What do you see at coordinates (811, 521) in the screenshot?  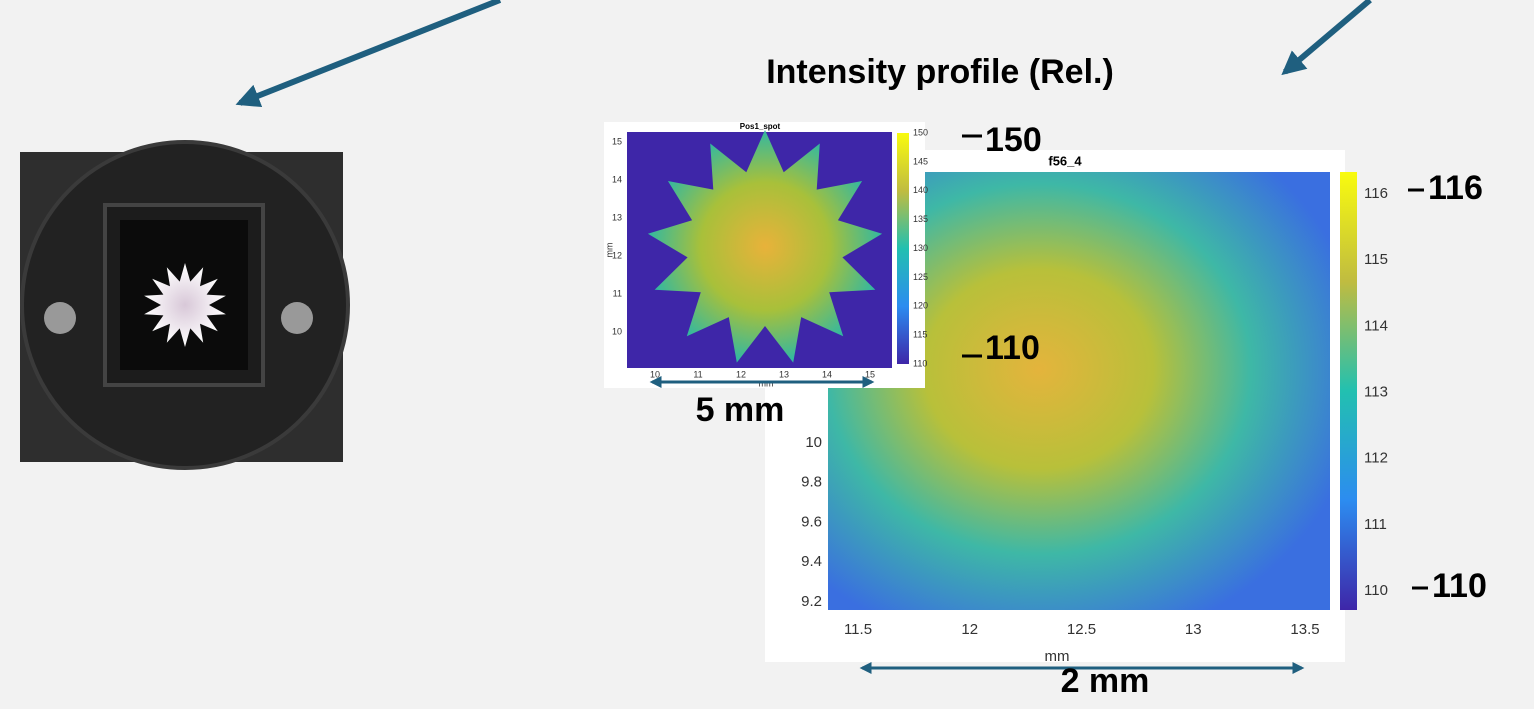 I see `y-tick-label: 9.6` at bounding box center [811, 521].